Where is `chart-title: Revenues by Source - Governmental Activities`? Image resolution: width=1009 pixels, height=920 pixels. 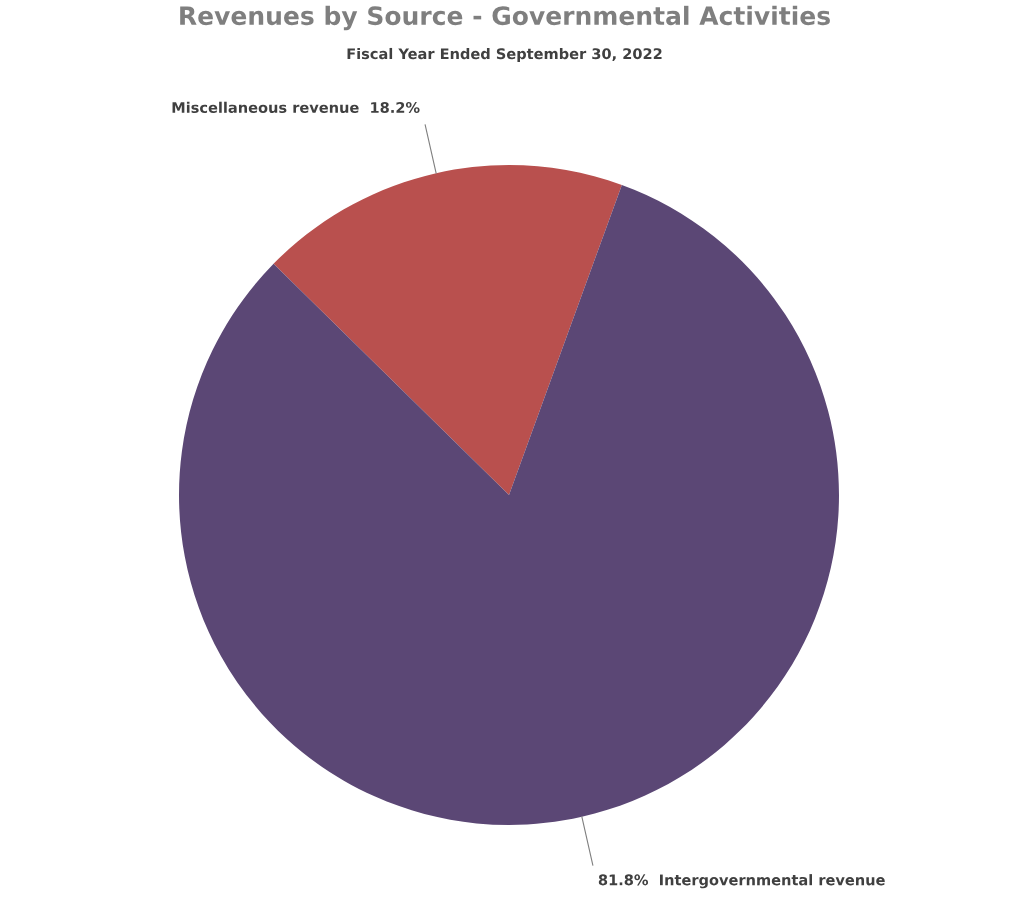 chart-title: Revenues by Source - Governmental Activities is located at coordinates (505, 18).